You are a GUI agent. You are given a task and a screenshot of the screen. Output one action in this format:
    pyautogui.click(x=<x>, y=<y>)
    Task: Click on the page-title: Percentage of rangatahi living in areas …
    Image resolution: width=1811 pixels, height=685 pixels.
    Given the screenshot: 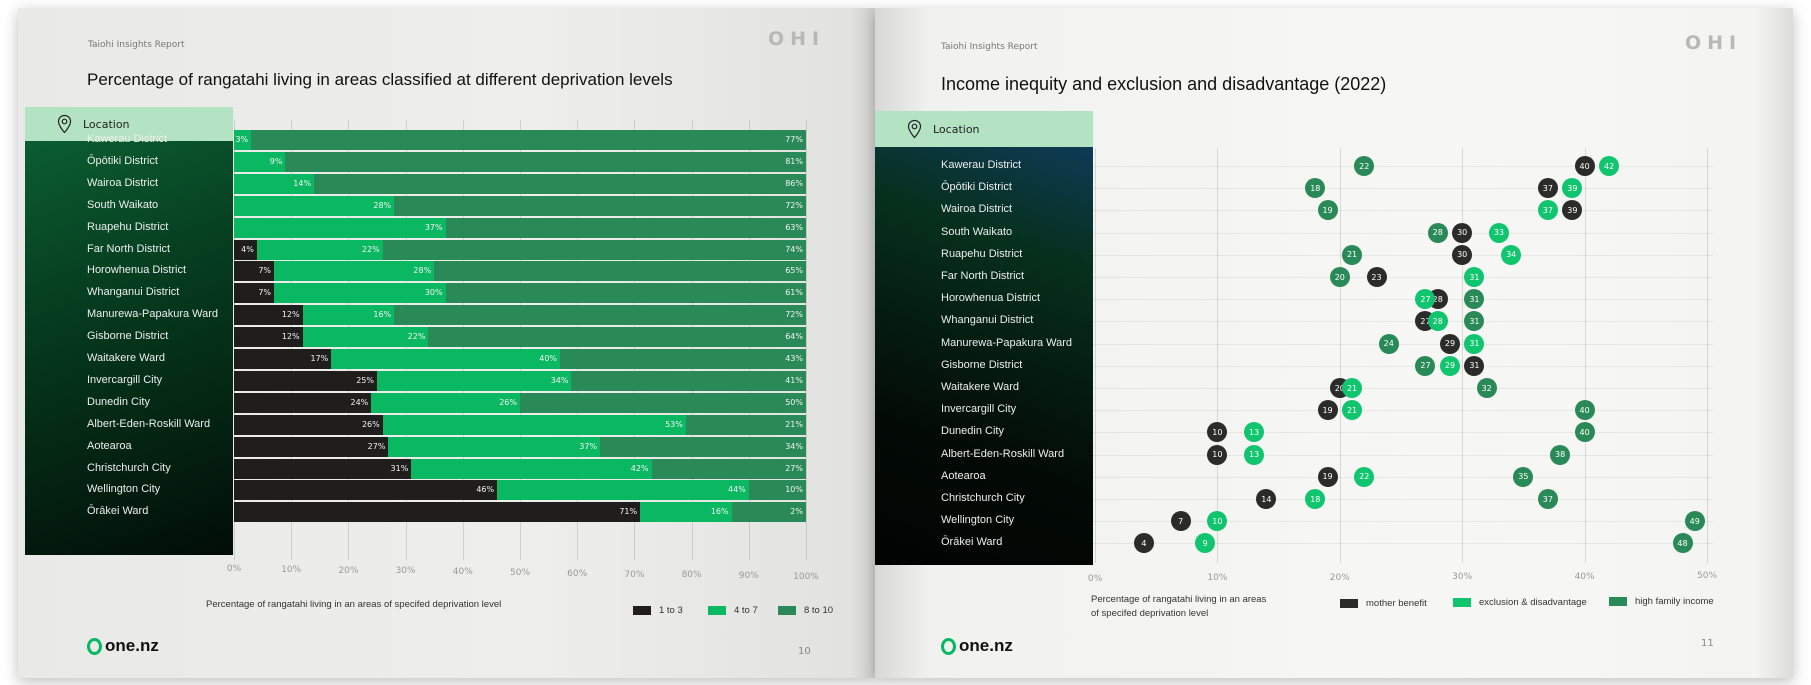 What is the action you would take?
    pyautogui.click(x=380, y=79)
    